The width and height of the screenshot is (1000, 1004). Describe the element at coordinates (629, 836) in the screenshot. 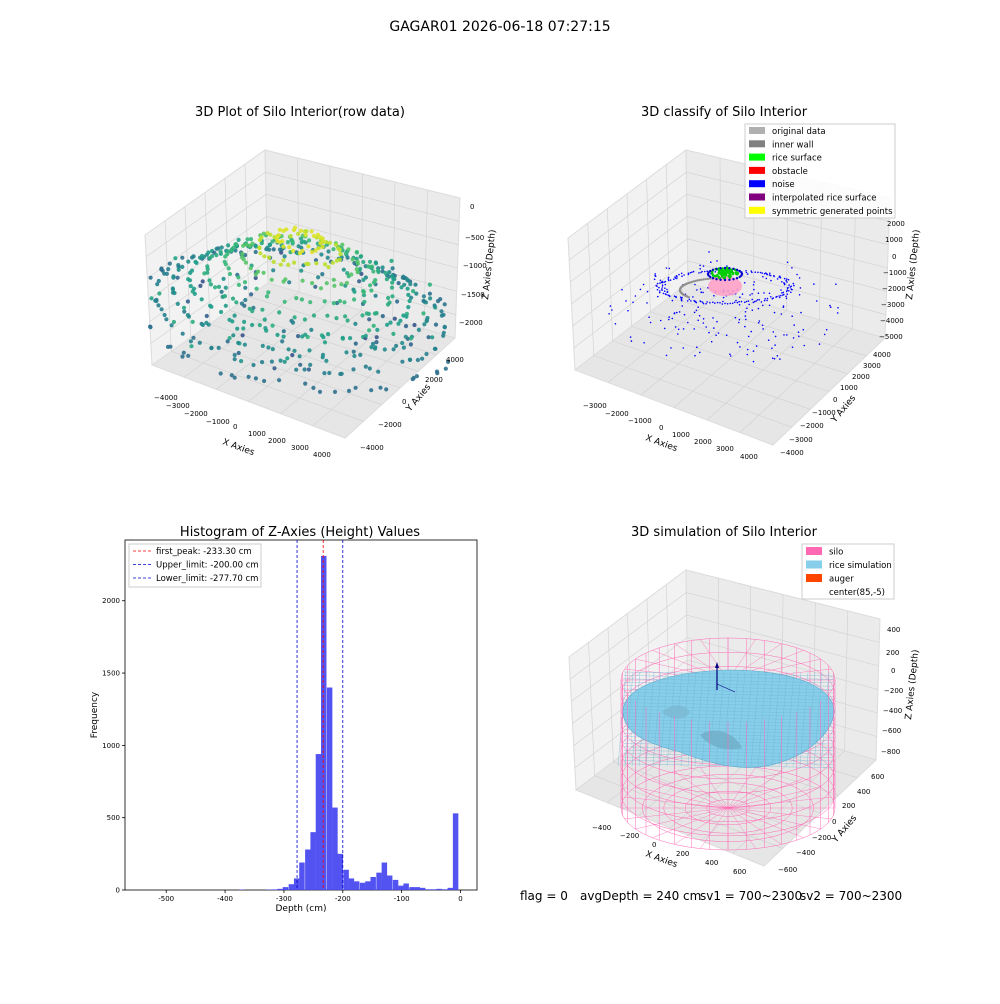

I see `x-tick-label: −200` at that location.